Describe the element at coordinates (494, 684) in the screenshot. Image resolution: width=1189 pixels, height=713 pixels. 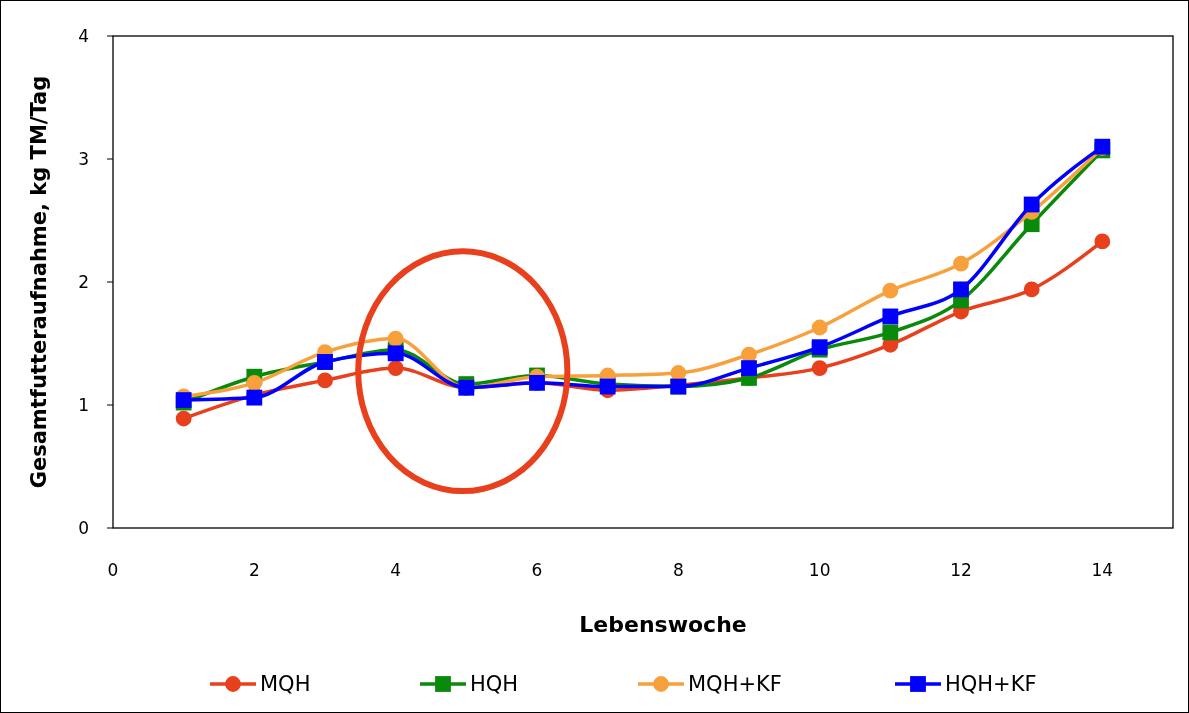
I see `legend-label: HQH` at that location.